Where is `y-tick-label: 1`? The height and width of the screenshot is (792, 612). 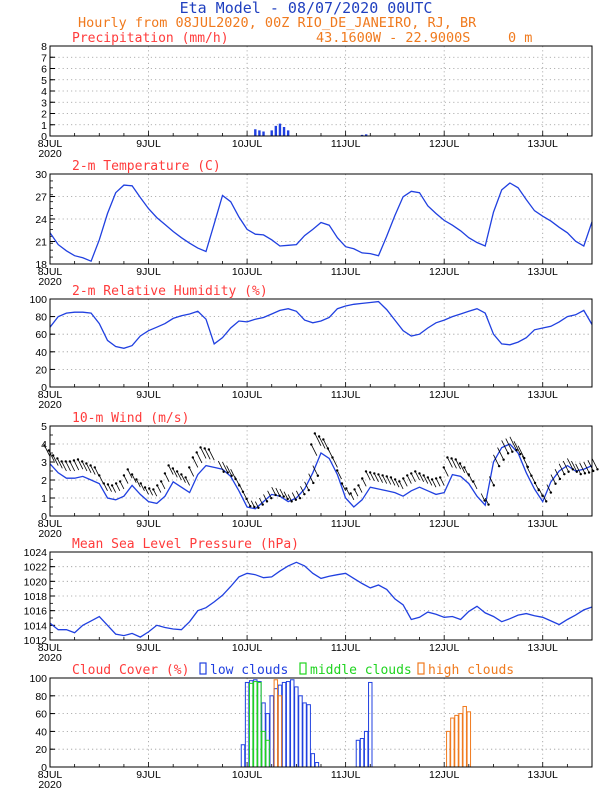 y-tick-label: 1 is located at coordinates (44, 126).